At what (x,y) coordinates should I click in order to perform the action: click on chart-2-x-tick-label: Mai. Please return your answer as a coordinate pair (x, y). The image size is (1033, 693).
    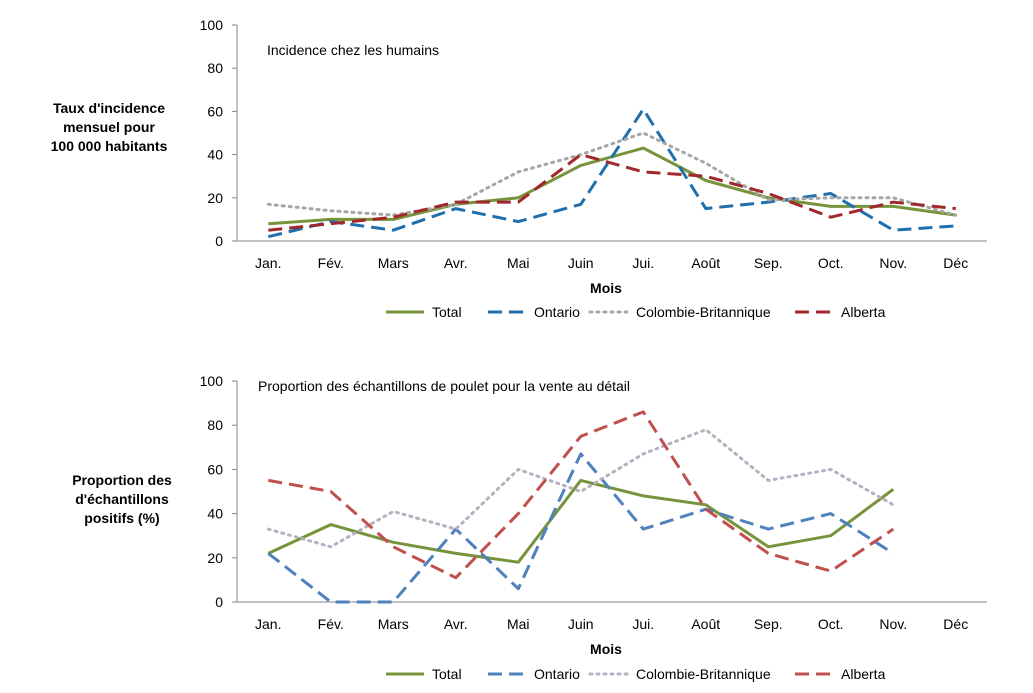
    Looking at the image, I should click on (518, 624).